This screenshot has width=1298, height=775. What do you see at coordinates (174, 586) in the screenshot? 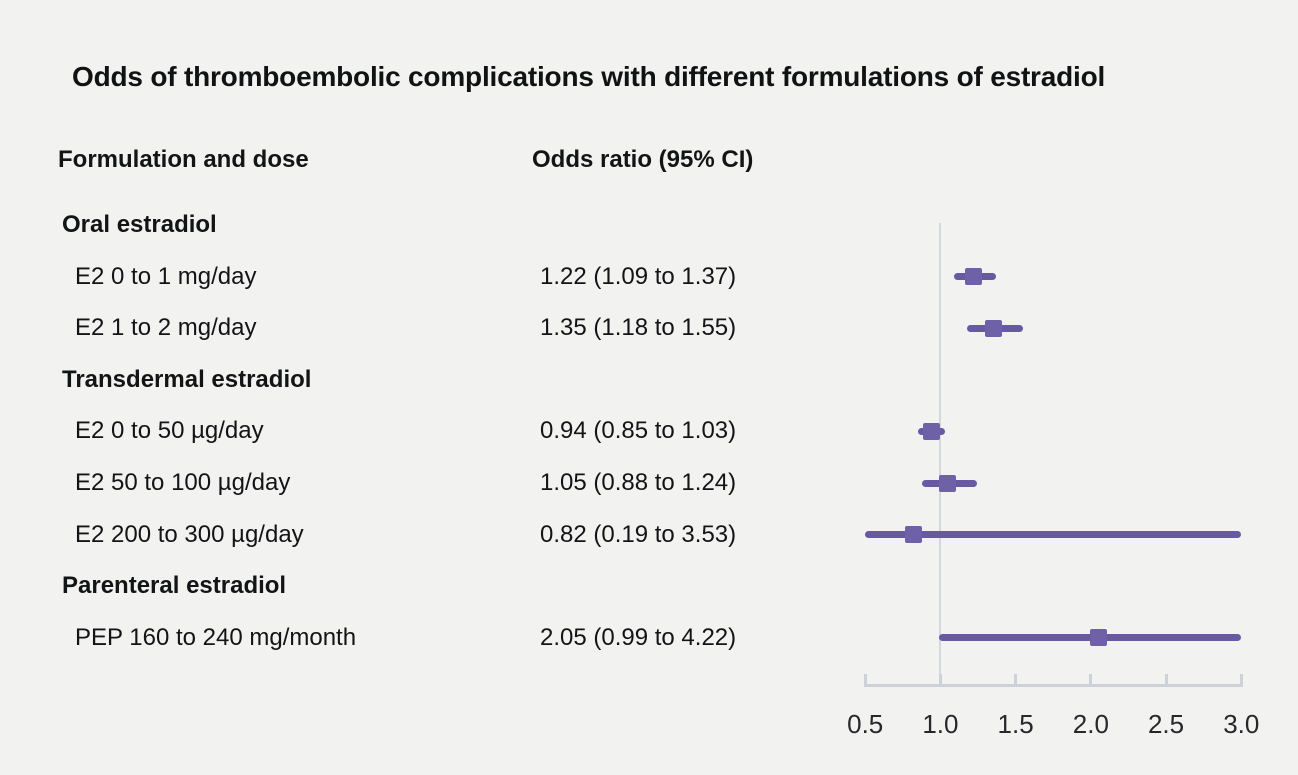
I see `group-header-label: Parenteral estradiol` at bounding box center [174, 586].